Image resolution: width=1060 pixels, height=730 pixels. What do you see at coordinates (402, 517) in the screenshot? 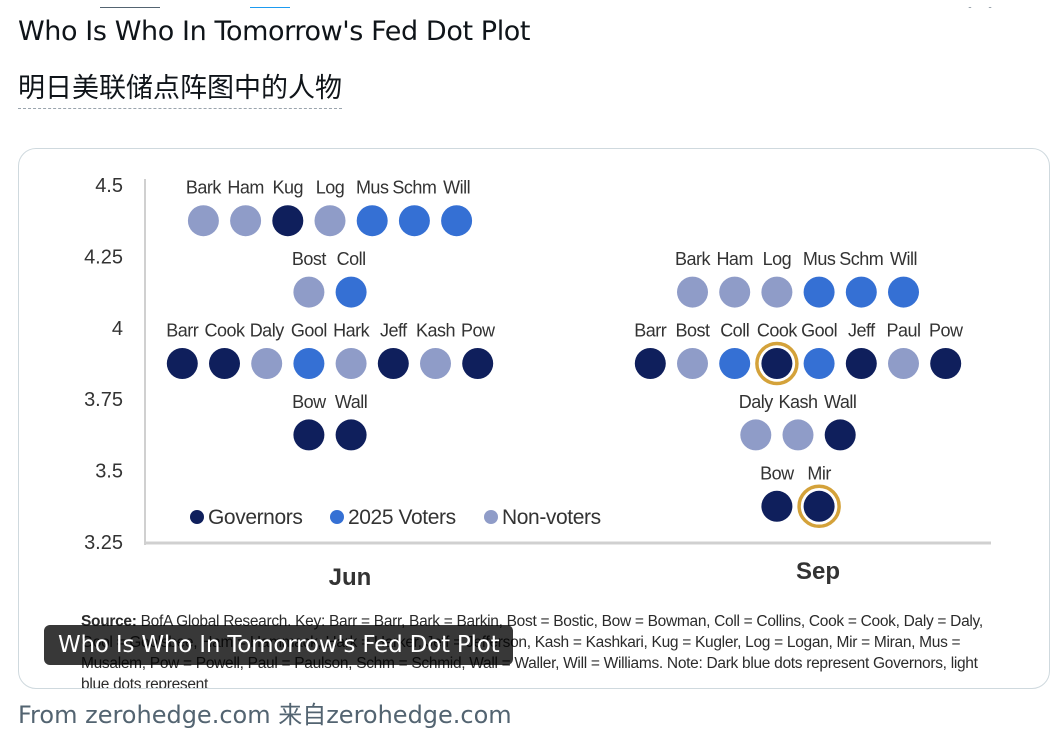
I see `legend-label: 2025 Voters` at bounding box center [402, 517].